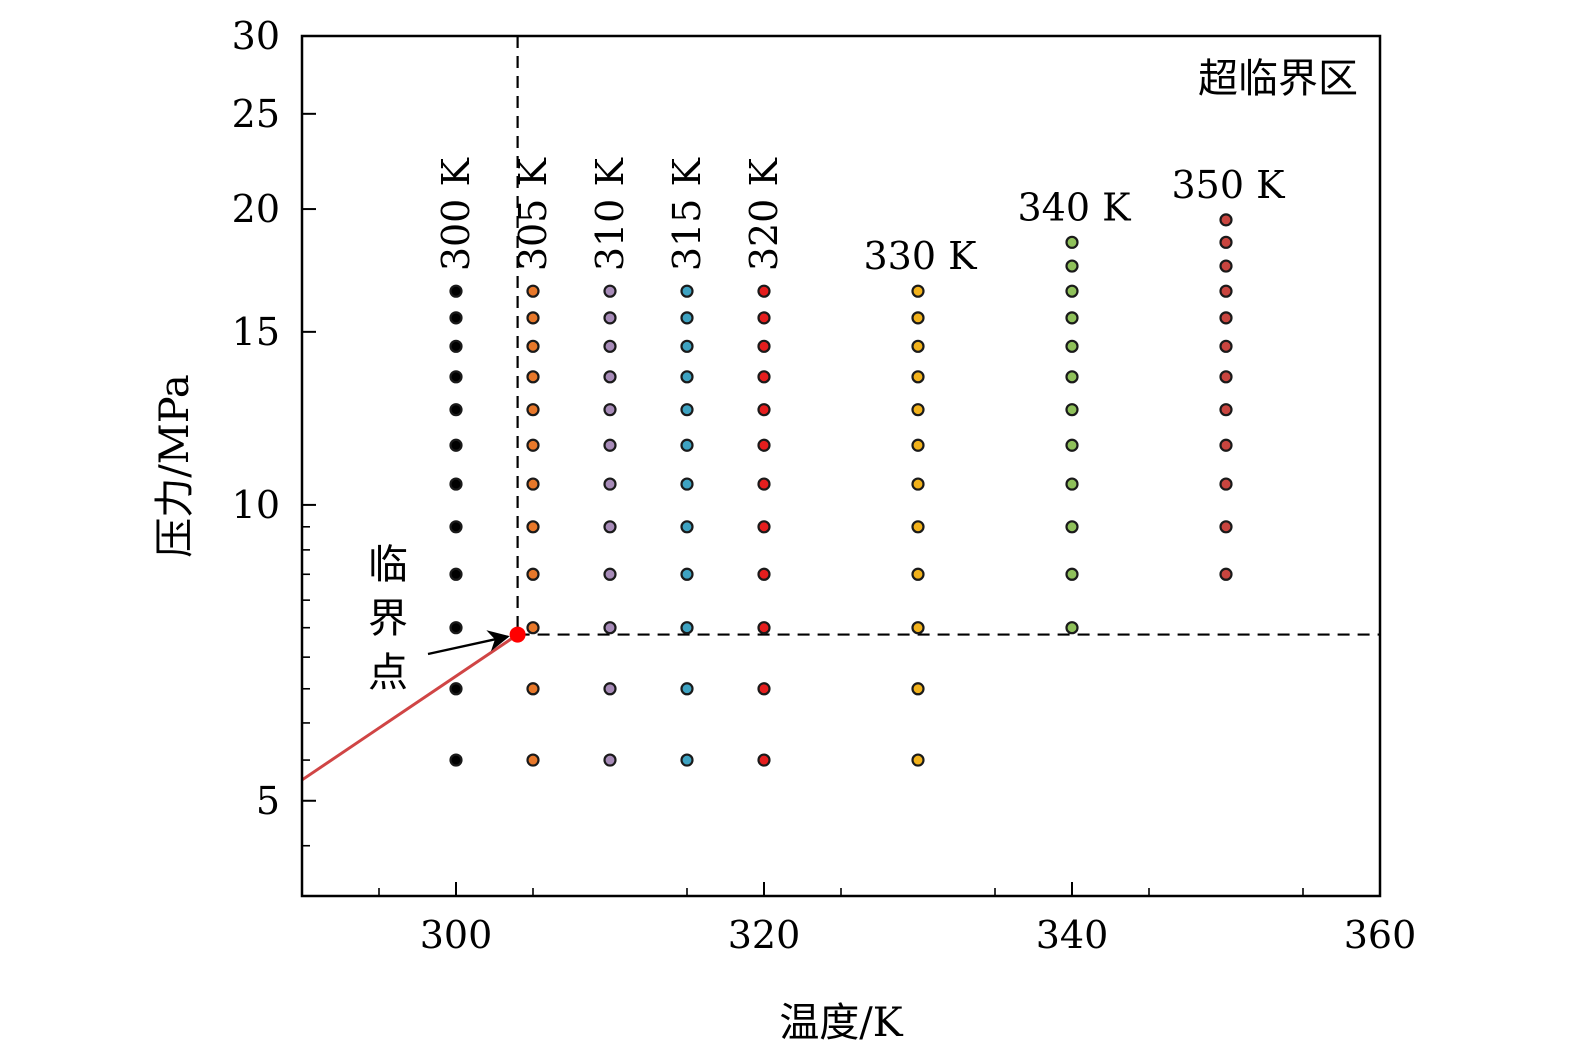 This screenshot has height=1063, width=1575. I want to click on x-tick-label: 360, so click(1380, 935).